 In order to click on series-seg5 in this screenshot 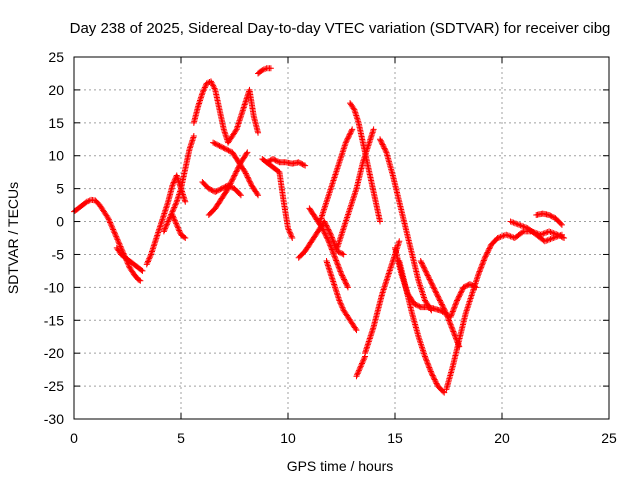, I will do `click(179, 226)`.